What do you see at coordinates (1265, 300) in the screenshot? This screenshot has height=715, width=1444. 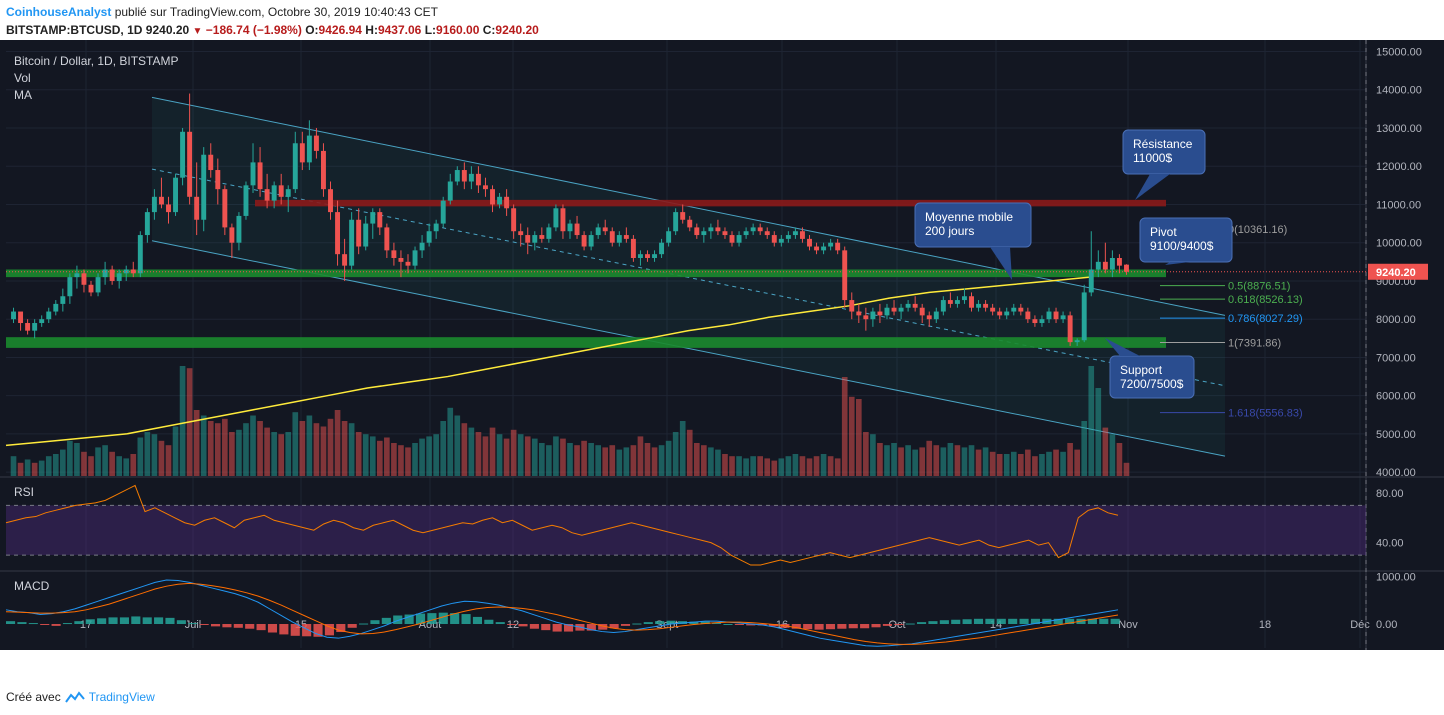 I see `fib-level-label: 0.618(8526.13)` at bounding box center [1265, 300].